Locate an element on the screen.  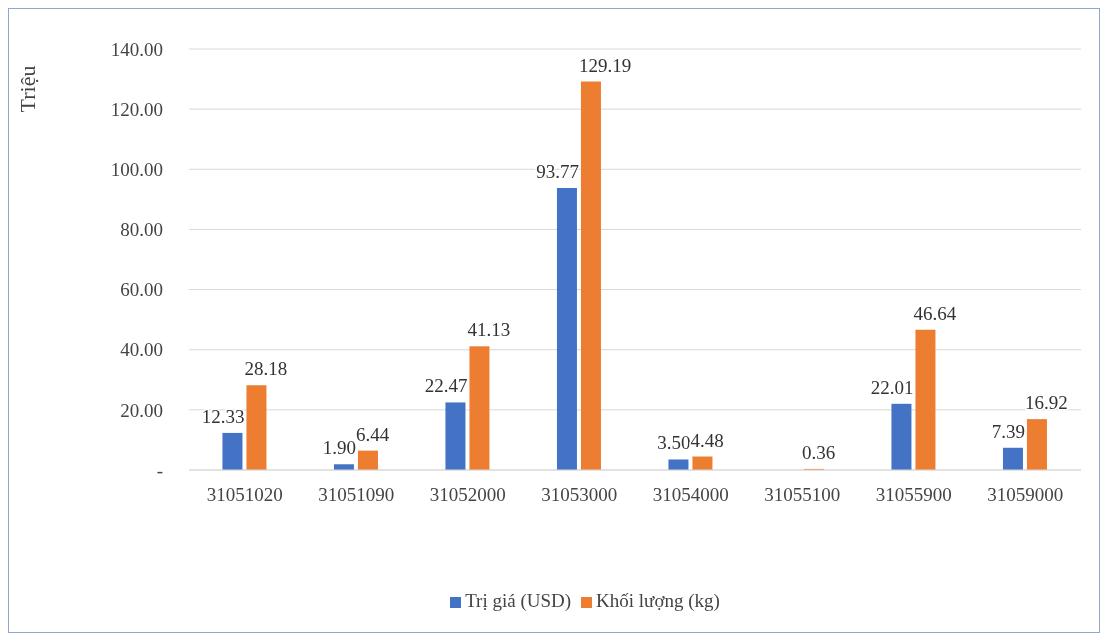
data-label: 16.92 is located at coordinates (1046, 403).